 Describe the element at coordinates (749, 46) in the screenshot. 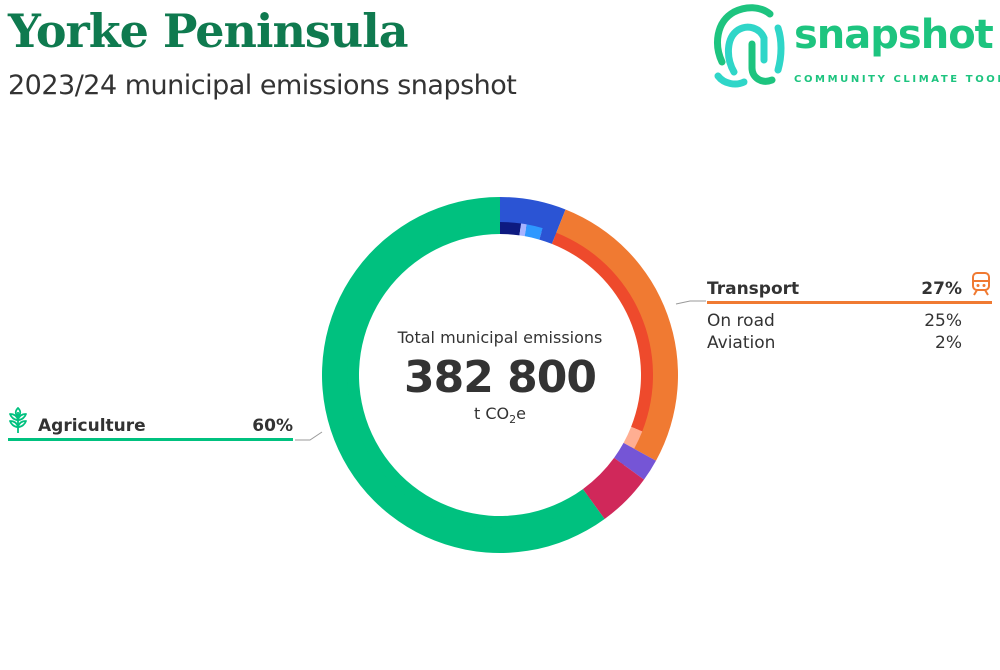

I see `fingerprint-icon` at that location.